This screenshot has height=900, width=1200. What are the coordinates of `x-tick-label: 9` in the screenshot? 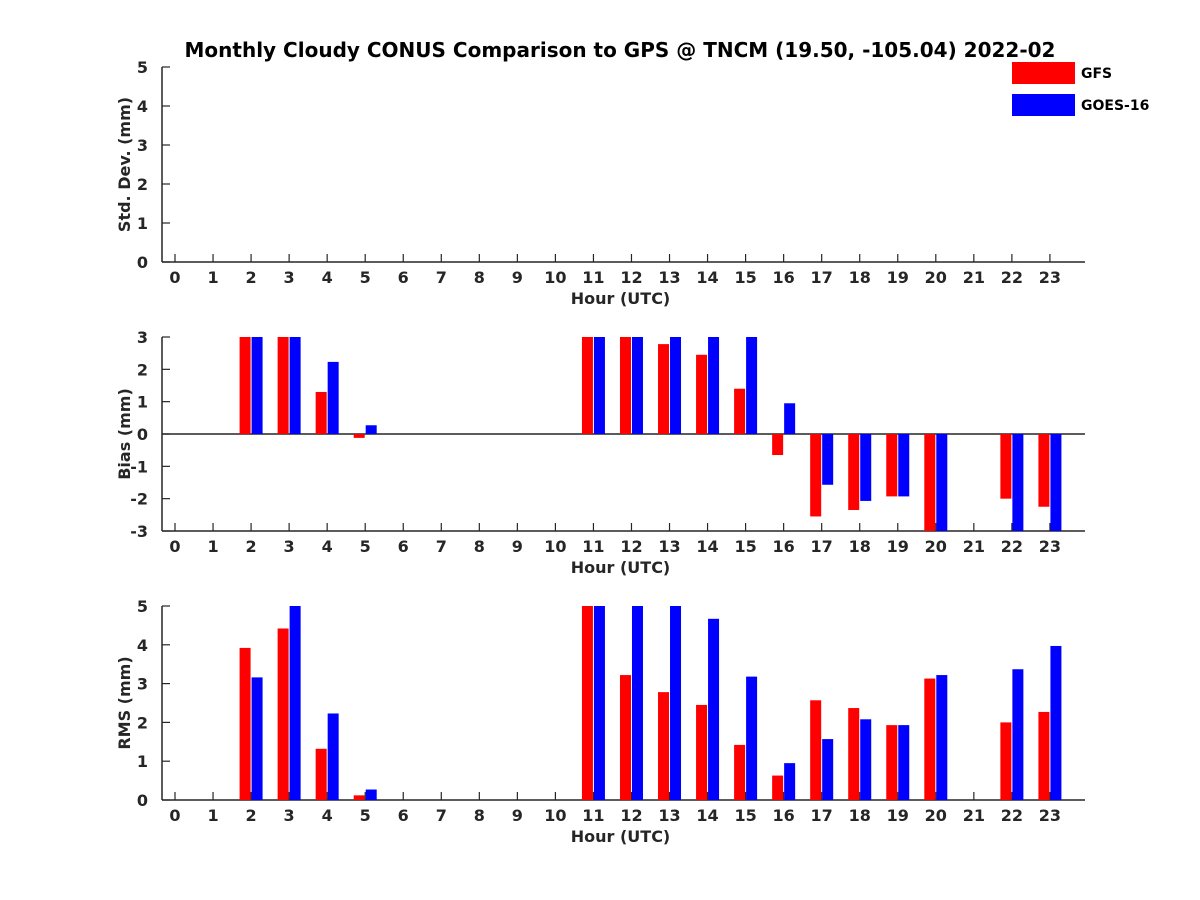 It's located at (517, 815).